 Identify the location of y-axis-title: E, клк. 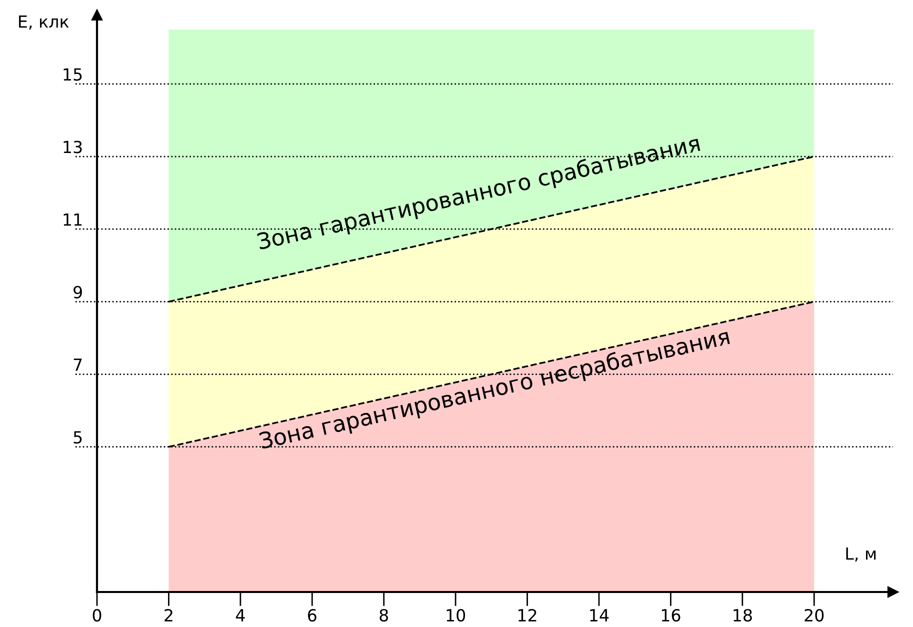
(44, 23).